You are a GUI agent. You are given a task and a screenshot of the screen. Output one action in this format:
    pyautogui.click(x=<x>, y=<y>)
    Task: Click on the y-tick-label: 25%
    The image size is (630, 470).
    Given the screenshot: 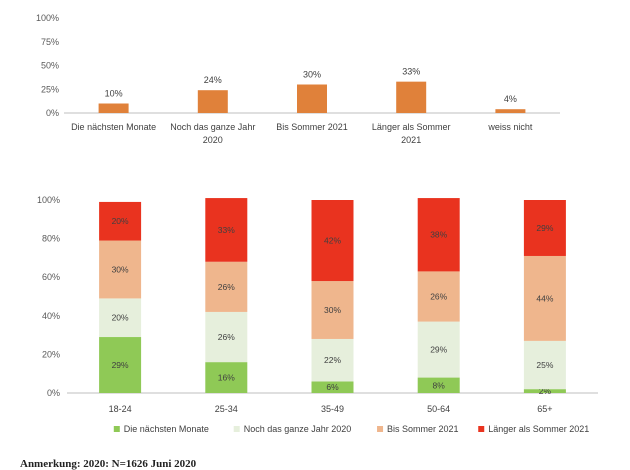 What is the action you would take?
    pyautogui.click(x=50, y=89)
    